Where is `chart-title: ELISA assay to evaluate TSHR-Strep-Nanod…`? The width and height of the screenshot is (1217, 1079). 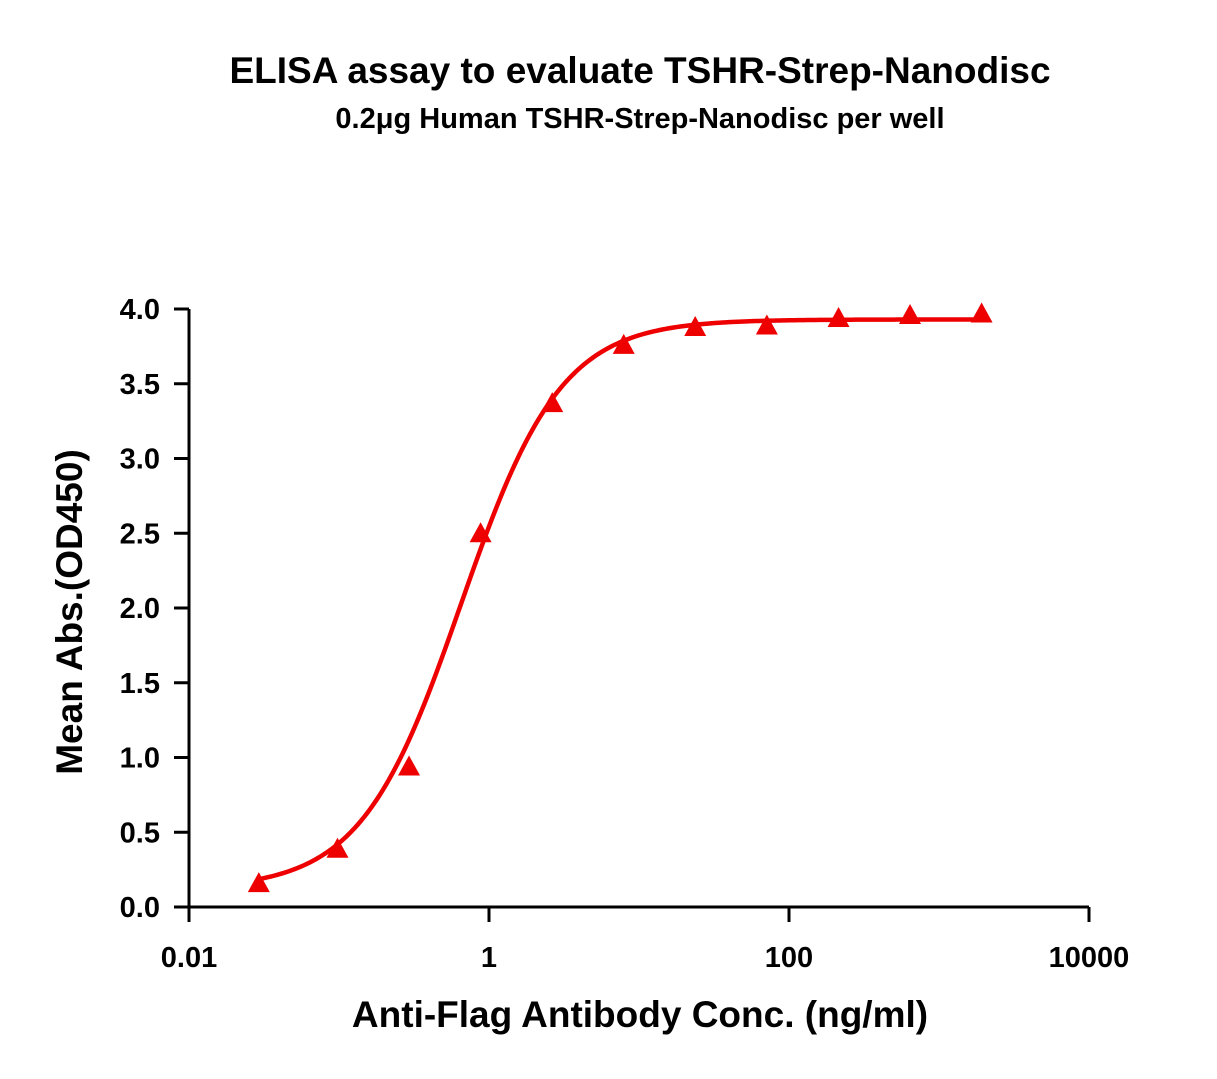
chart-title: ELISA assay to evaluate TSHR-Strep-Nanod… is located at coordinates (639, 70).